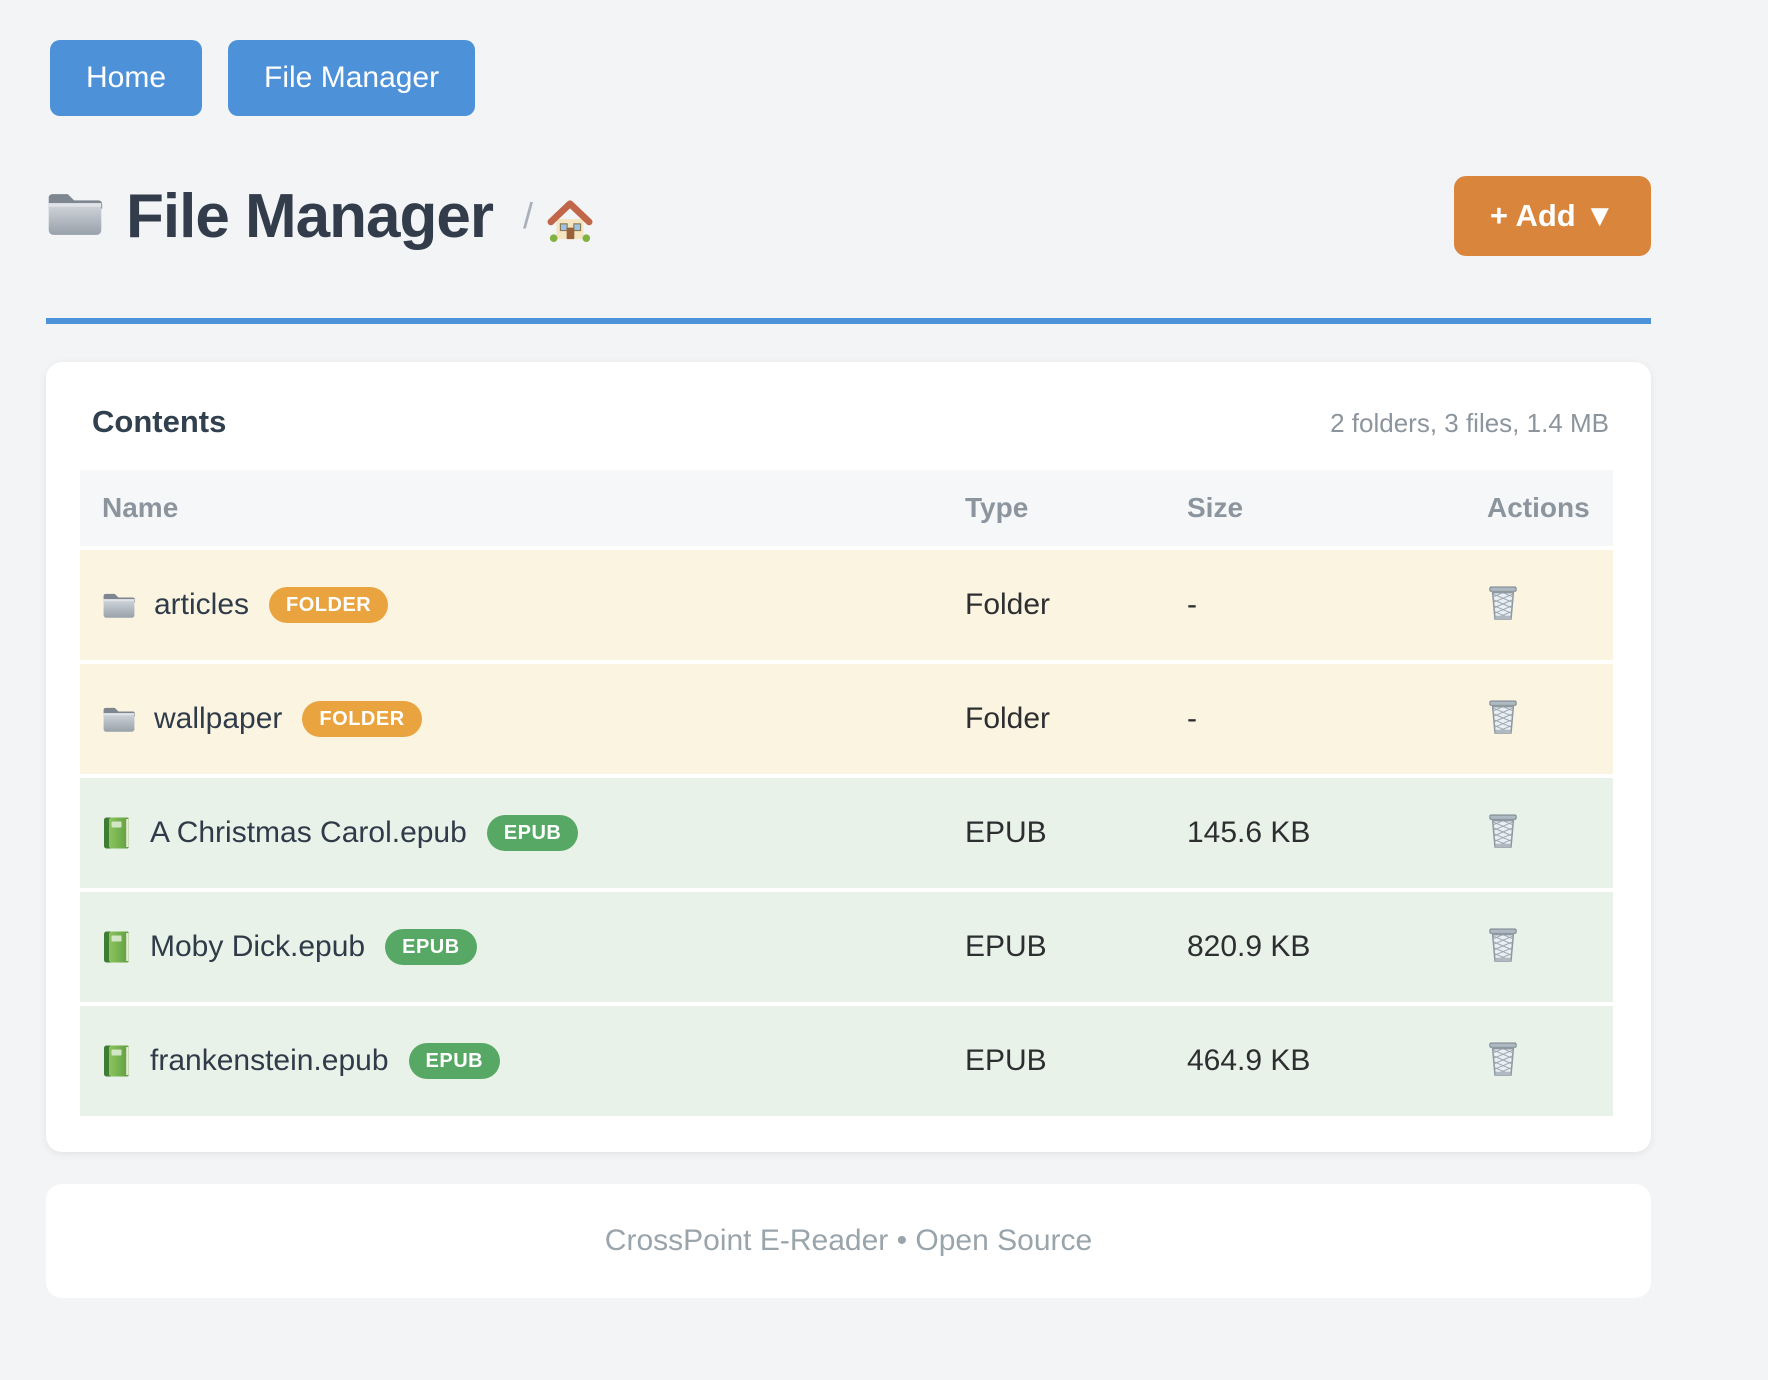 The image size is (1768, 1380). I want to click on column-header-actions: Actions, so click(1538, 507).